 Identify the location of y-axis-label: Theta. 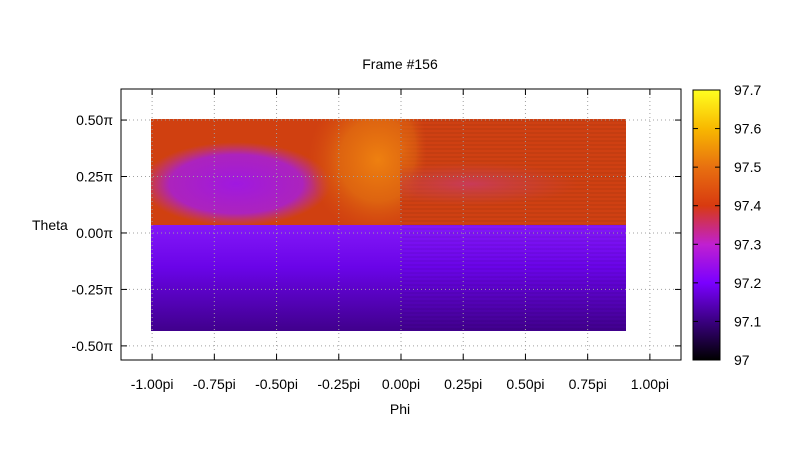
(50, 225).